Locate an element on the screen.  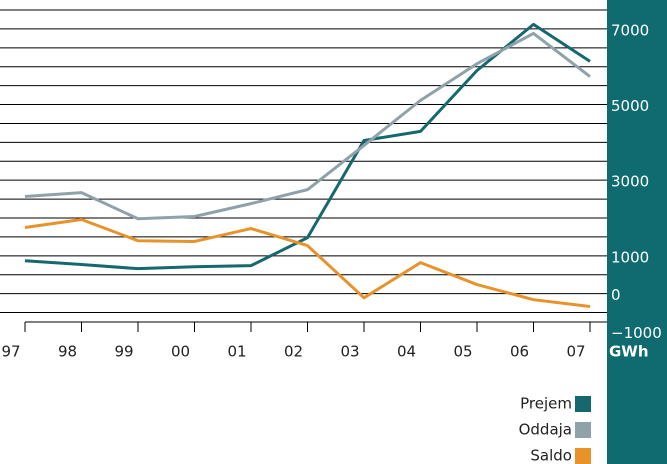
legend-label: Saldo is located at coordinates (551, 455).